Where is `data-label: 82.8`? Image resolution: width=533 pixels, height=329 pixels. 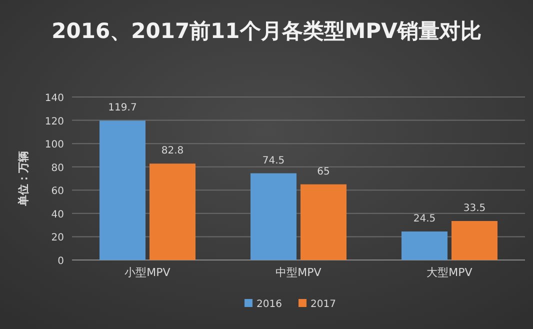
data-label: 82.8 is located at coordinates (172, 151).